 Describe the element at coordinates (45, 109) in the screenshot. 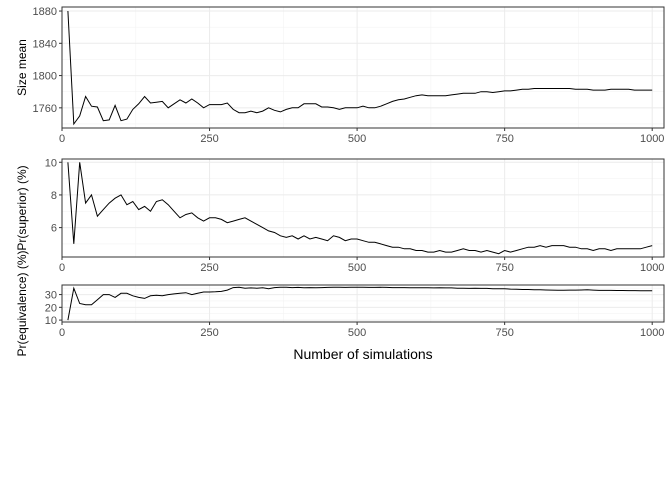

I see `y-tick-label: 1760` at that location.